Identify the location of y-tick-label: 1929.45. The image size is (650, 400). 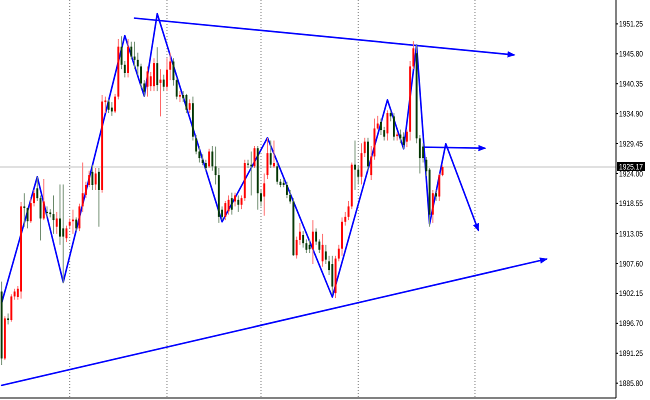
(633, 143).